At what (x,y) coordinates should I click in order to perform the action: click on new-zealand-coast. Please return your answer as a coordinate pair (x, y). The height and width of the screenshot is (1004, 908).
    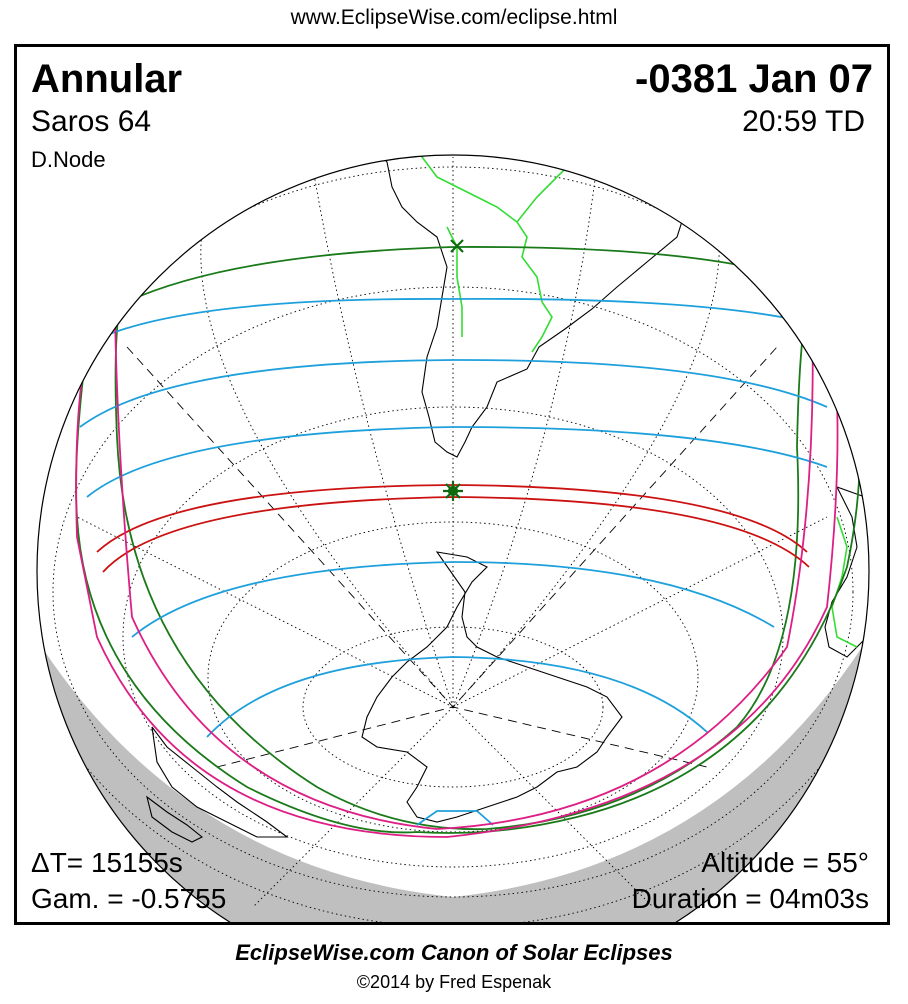
    Looking at the image, I should click on (175, 819).